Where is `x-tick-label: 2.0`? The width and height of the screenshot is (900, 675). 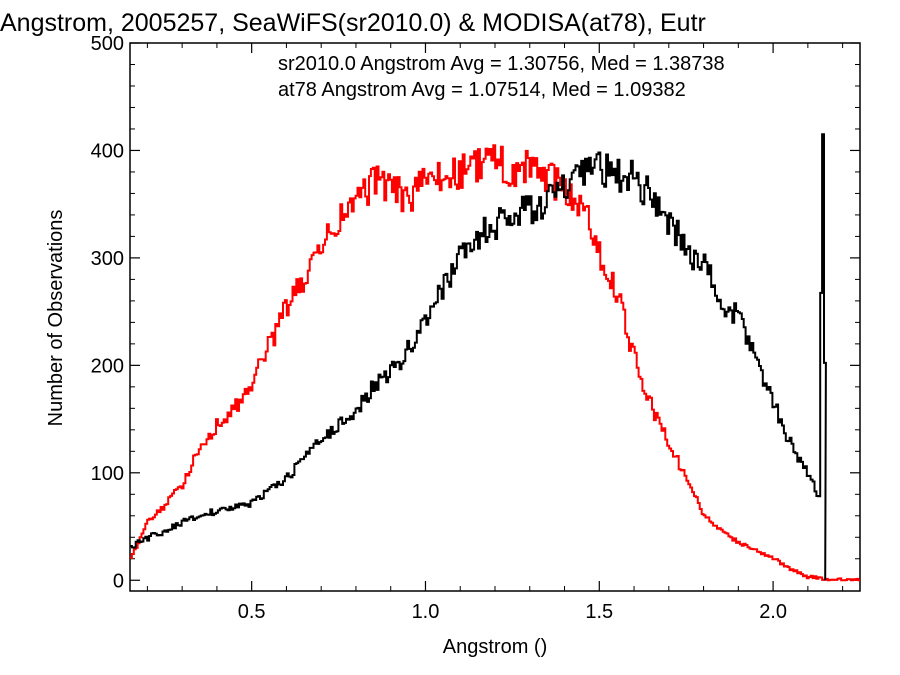
x-tick-label: 2.0 is located at coordinates (773, 612).